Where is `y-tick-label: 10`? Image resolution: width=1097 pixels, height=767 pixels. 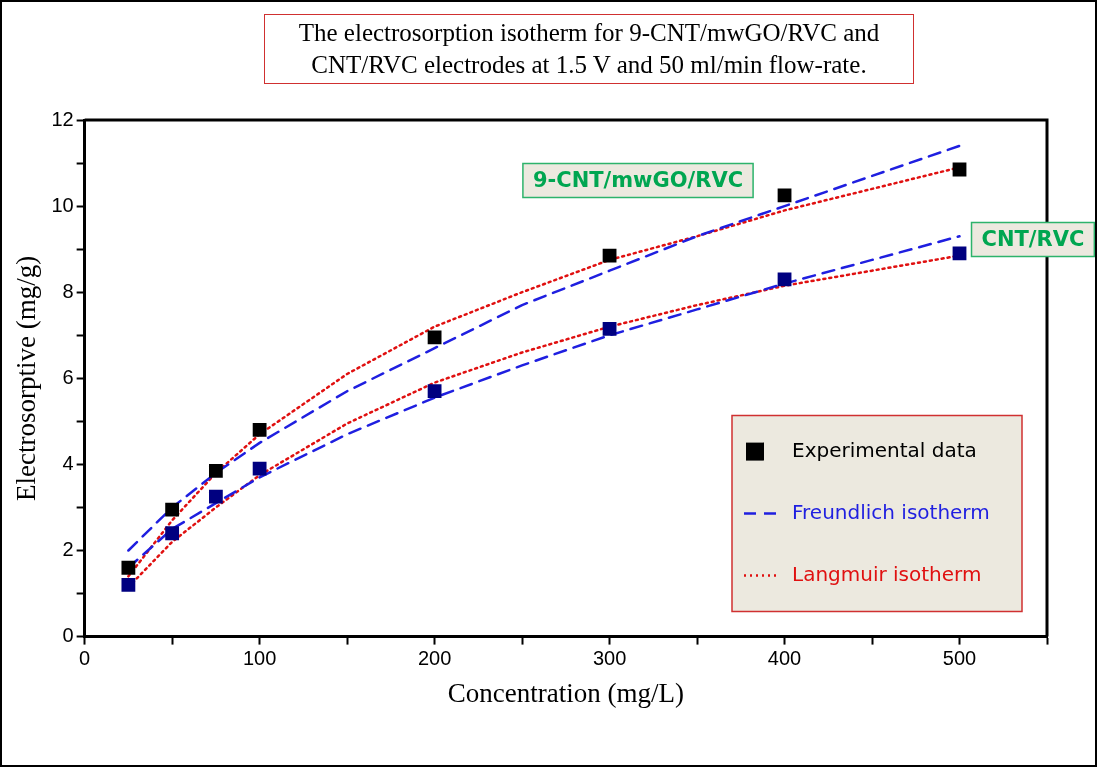
y-tick-label: 10 is located at coordinates (62, 204).